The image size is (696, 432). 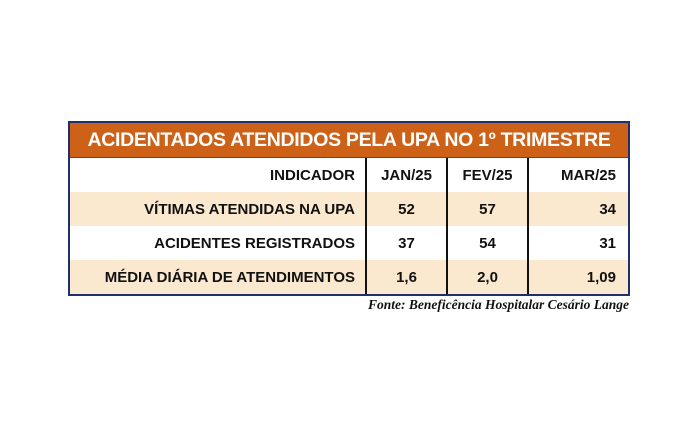 What do you see at coordinates (577, 243) in the screenshot?
I see `cell-mar: 31` at bounding box center [577, 243].